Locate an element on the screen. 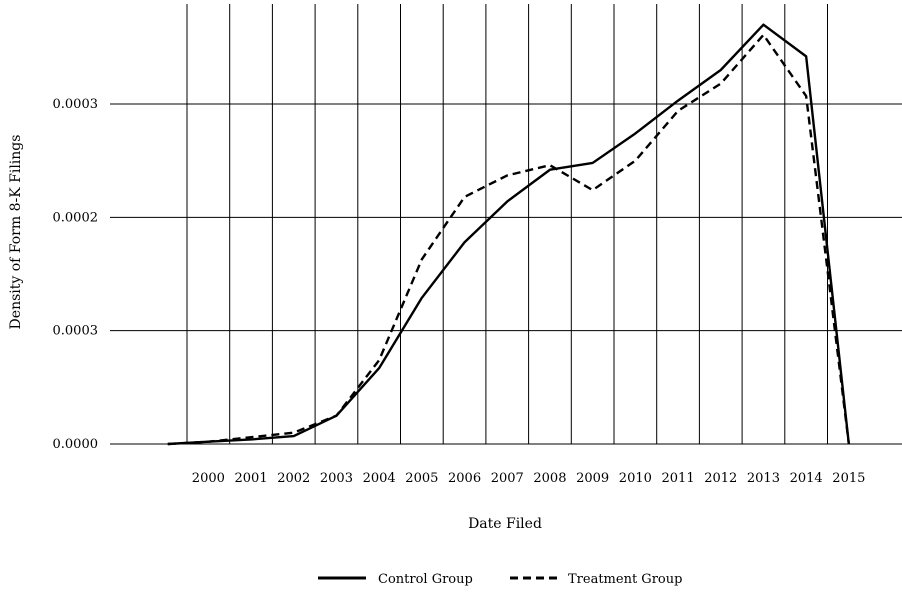 This screenshot has height=592, width=902. x-tick-label: 2007 is located at coordinates (507, 478).